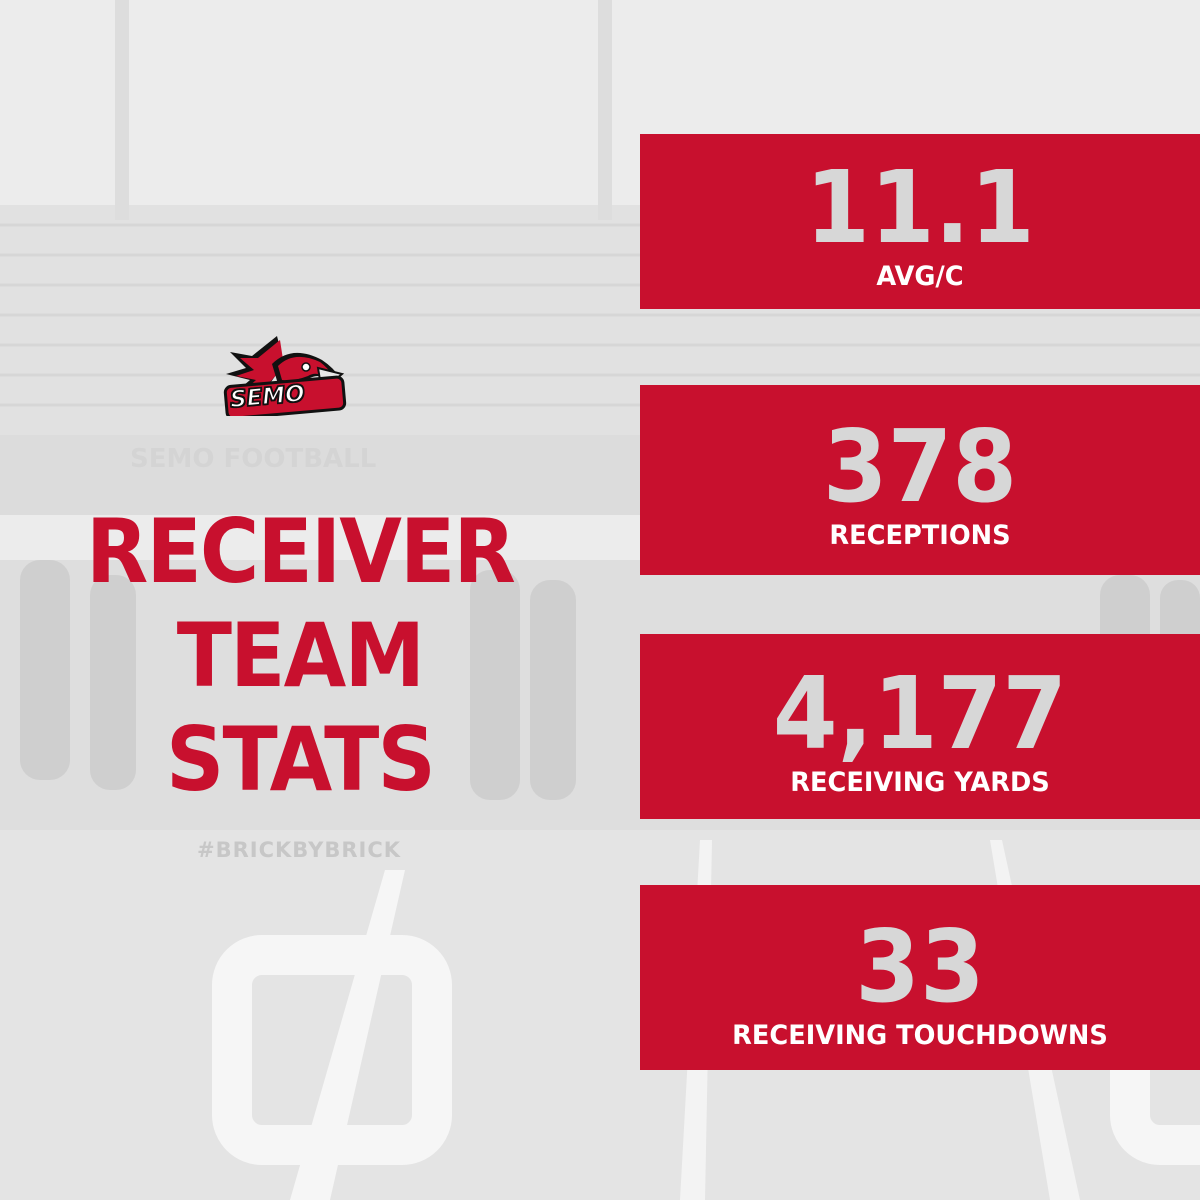  Describe the element at coordinates (920, 782) in the screenshot. I see `stat-label: RECEIVING YARDS` at that location.